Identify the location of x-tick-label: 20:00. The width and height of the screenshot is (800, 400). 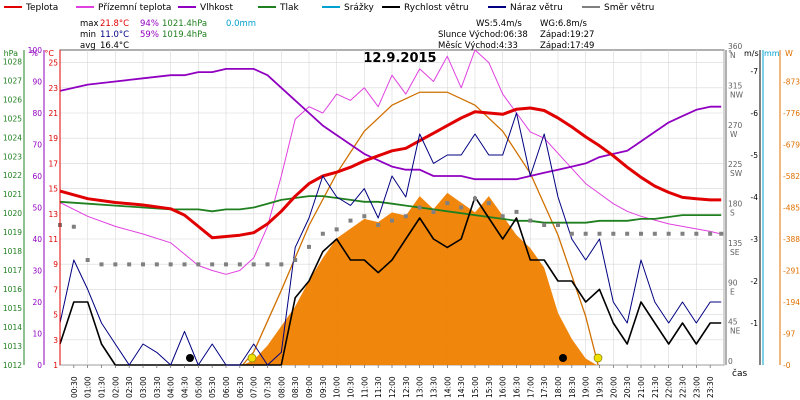
(613, 387).